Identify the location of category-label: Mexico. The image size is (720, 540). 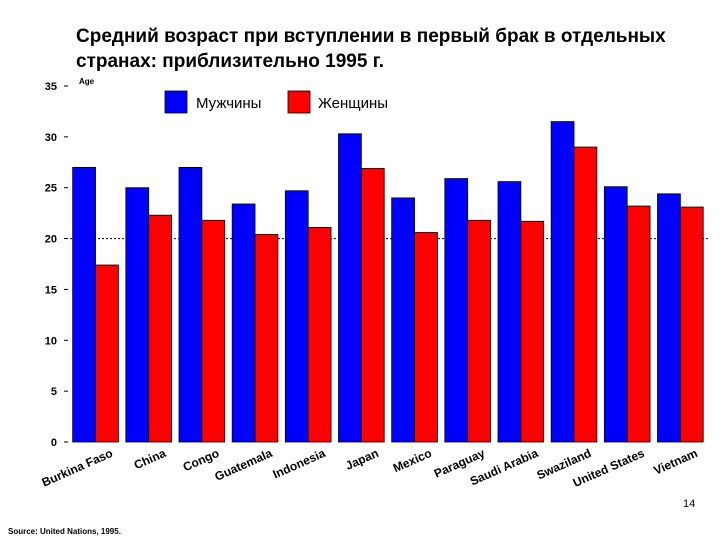
(412, 460).